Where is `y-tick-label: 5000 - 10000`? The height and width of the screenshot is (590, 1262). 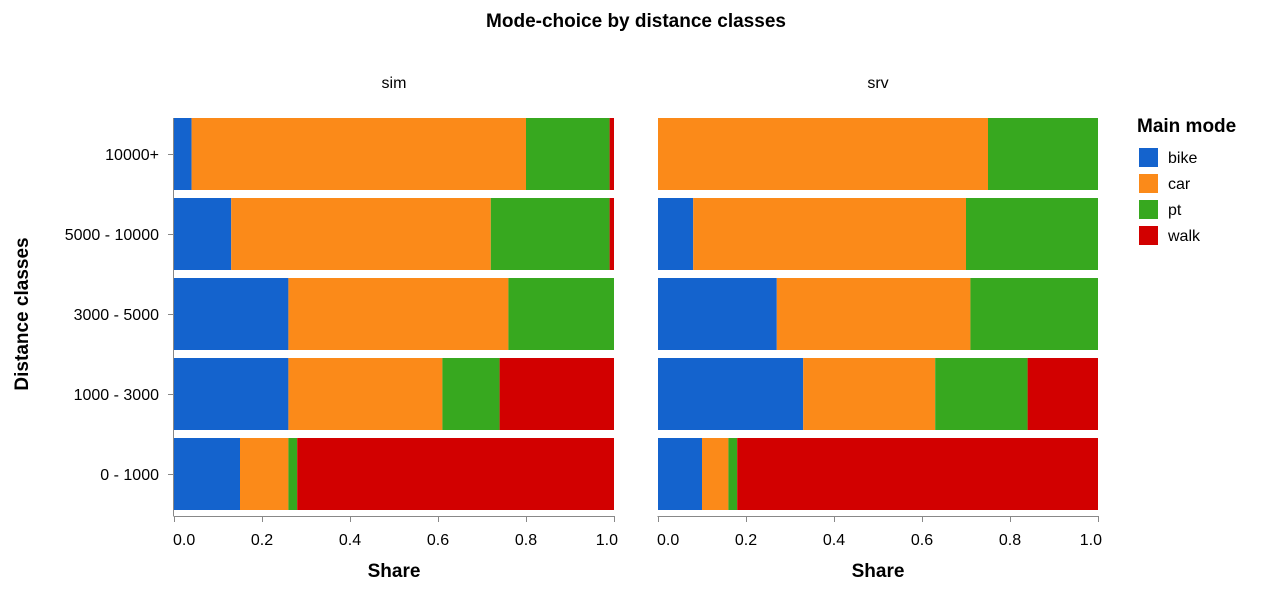
y-tick-label: 5000 - 10000 is located at coordinates (112, 235).